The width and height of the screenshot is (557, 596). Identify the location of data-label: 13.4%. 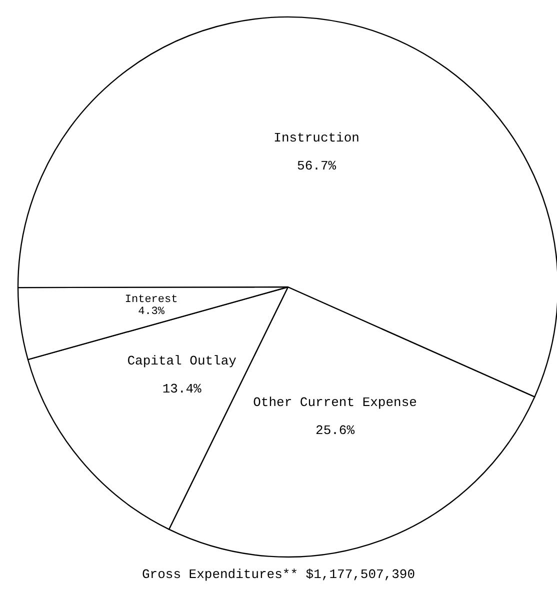
(182, 389).